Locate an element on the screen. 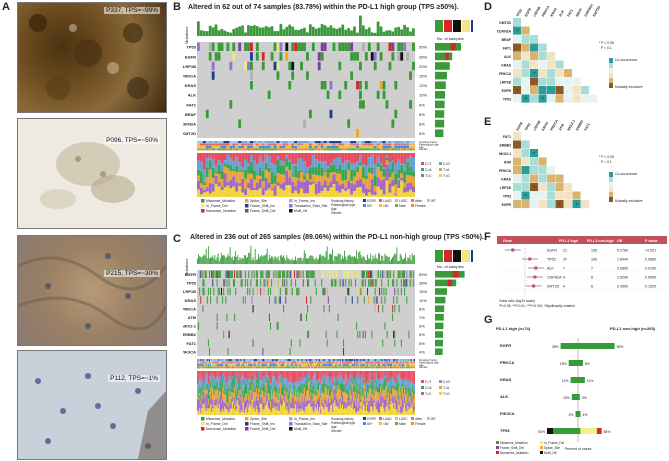 The image size is (669, 461). comparison-legend-swatch is located at coordinates (541, 447).